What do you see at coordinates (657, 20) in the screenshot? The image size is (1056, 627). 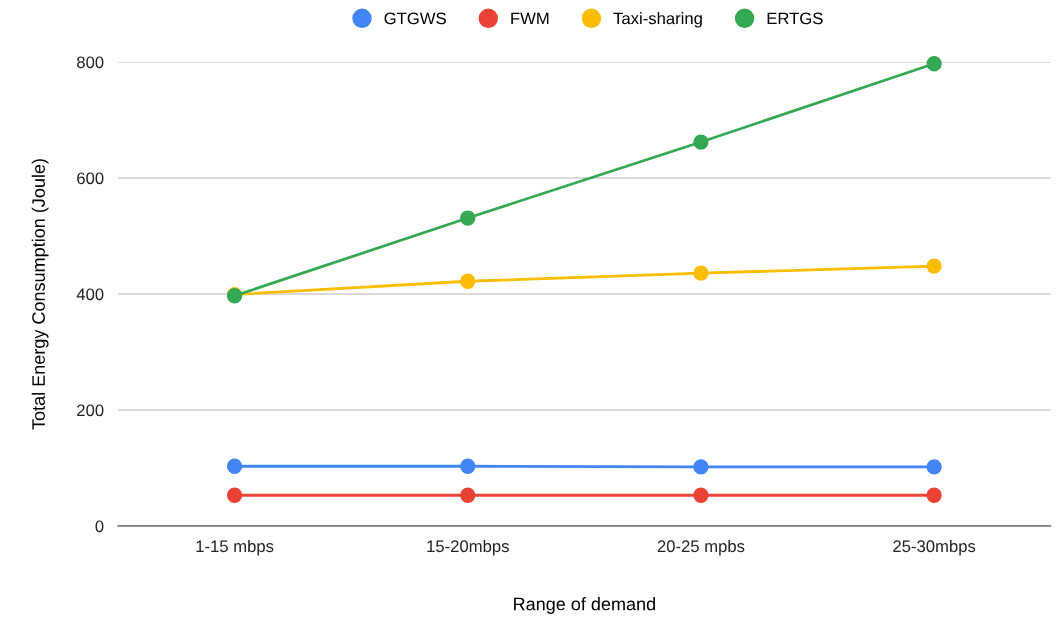 I see `legend-label: Taxi-sharing` at bounding box center [657, 20].